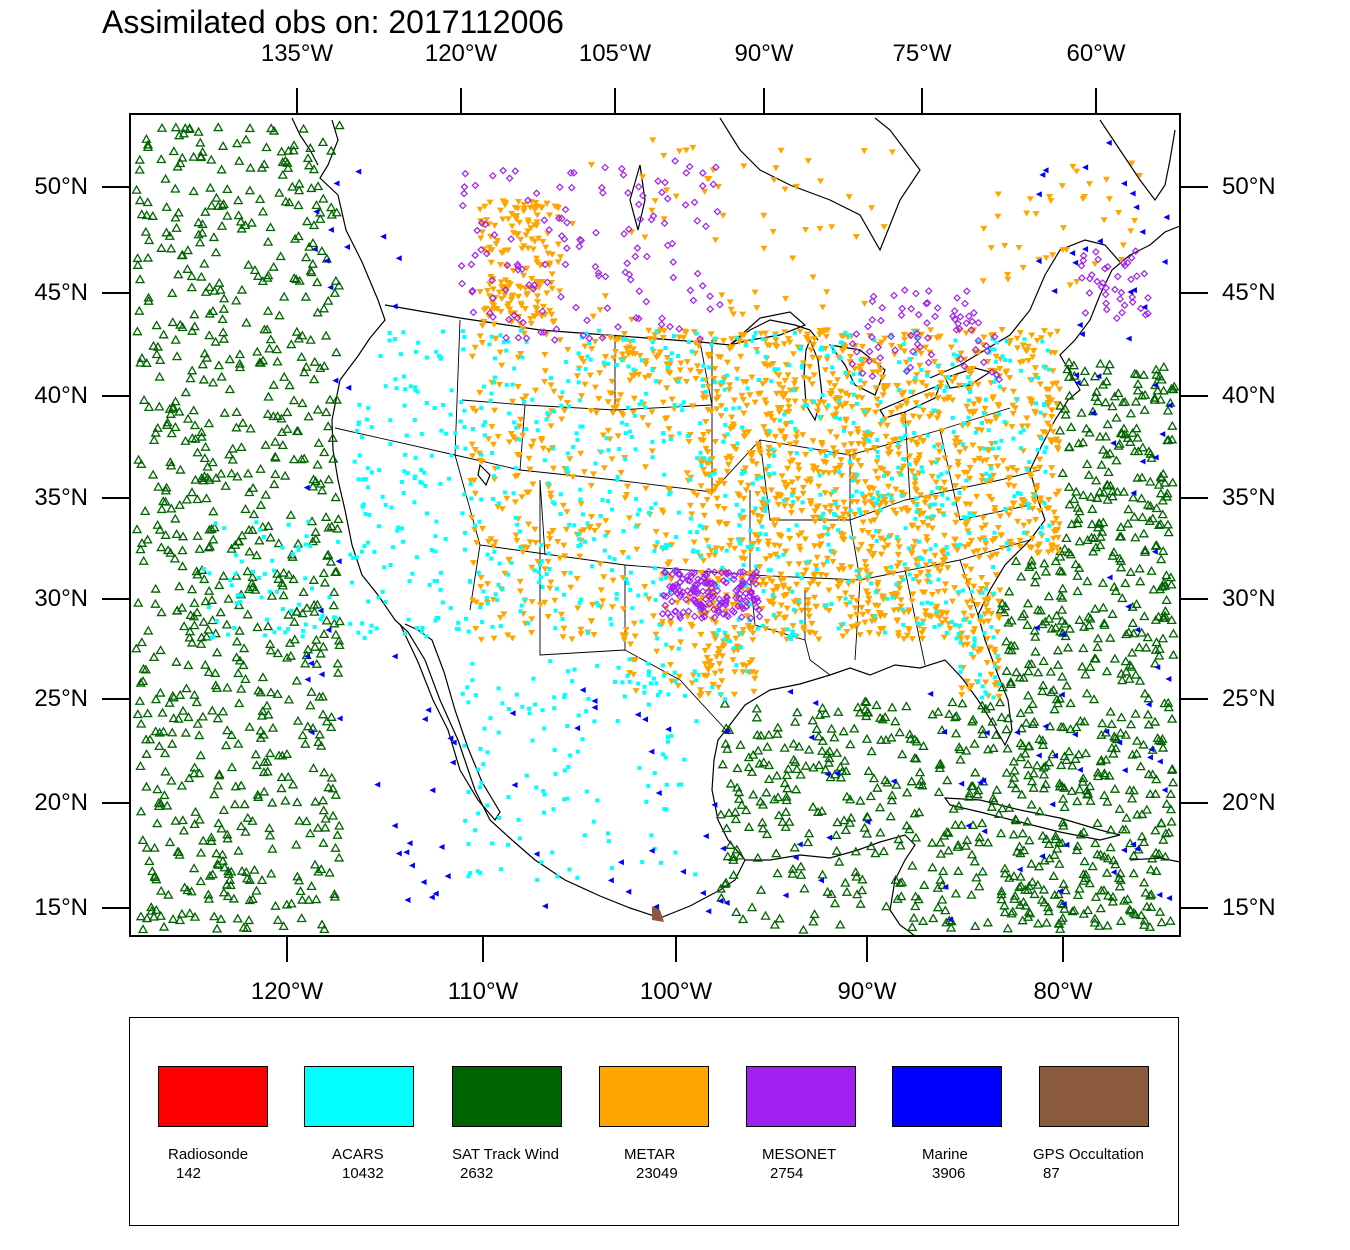  Describe the element at coordinates (705, 575) in the screenshot. I see `obs-marker-diamond` at that location.